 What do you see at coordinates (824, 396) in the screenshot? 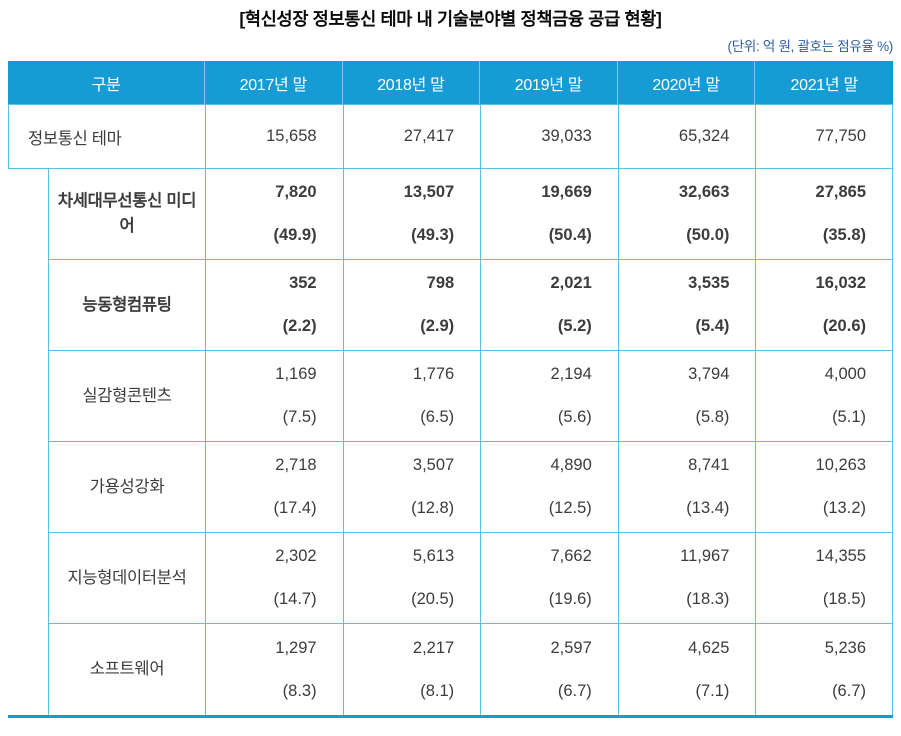
I see `table-cell: 4,000 (5.1)` at bounding box center [824, 396].